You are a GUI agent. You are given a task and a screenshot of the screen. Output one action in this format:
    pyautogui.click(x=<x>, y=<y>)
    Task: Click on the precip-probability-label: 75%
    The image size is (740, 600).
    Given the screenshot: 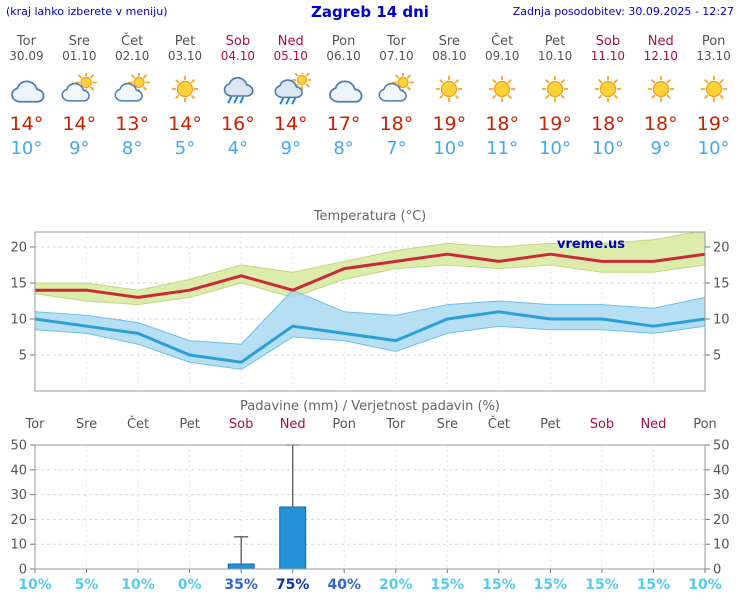 What is the action you would take?
    pyautogui.click(x=292, y=585)
    